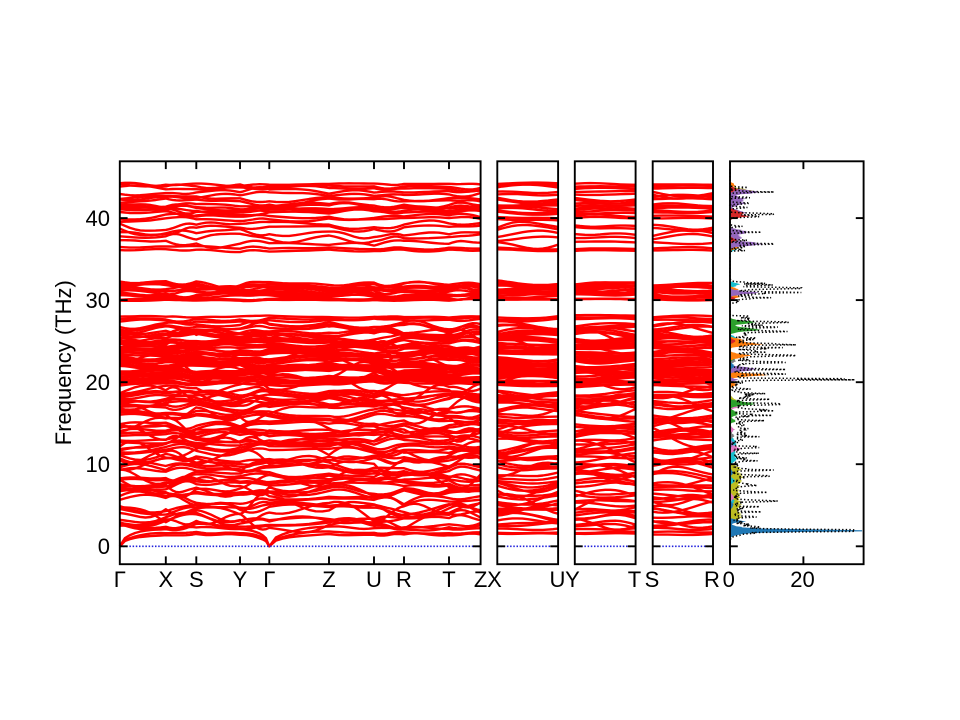  I want to click on svg-text: 30, so click(98, 300).